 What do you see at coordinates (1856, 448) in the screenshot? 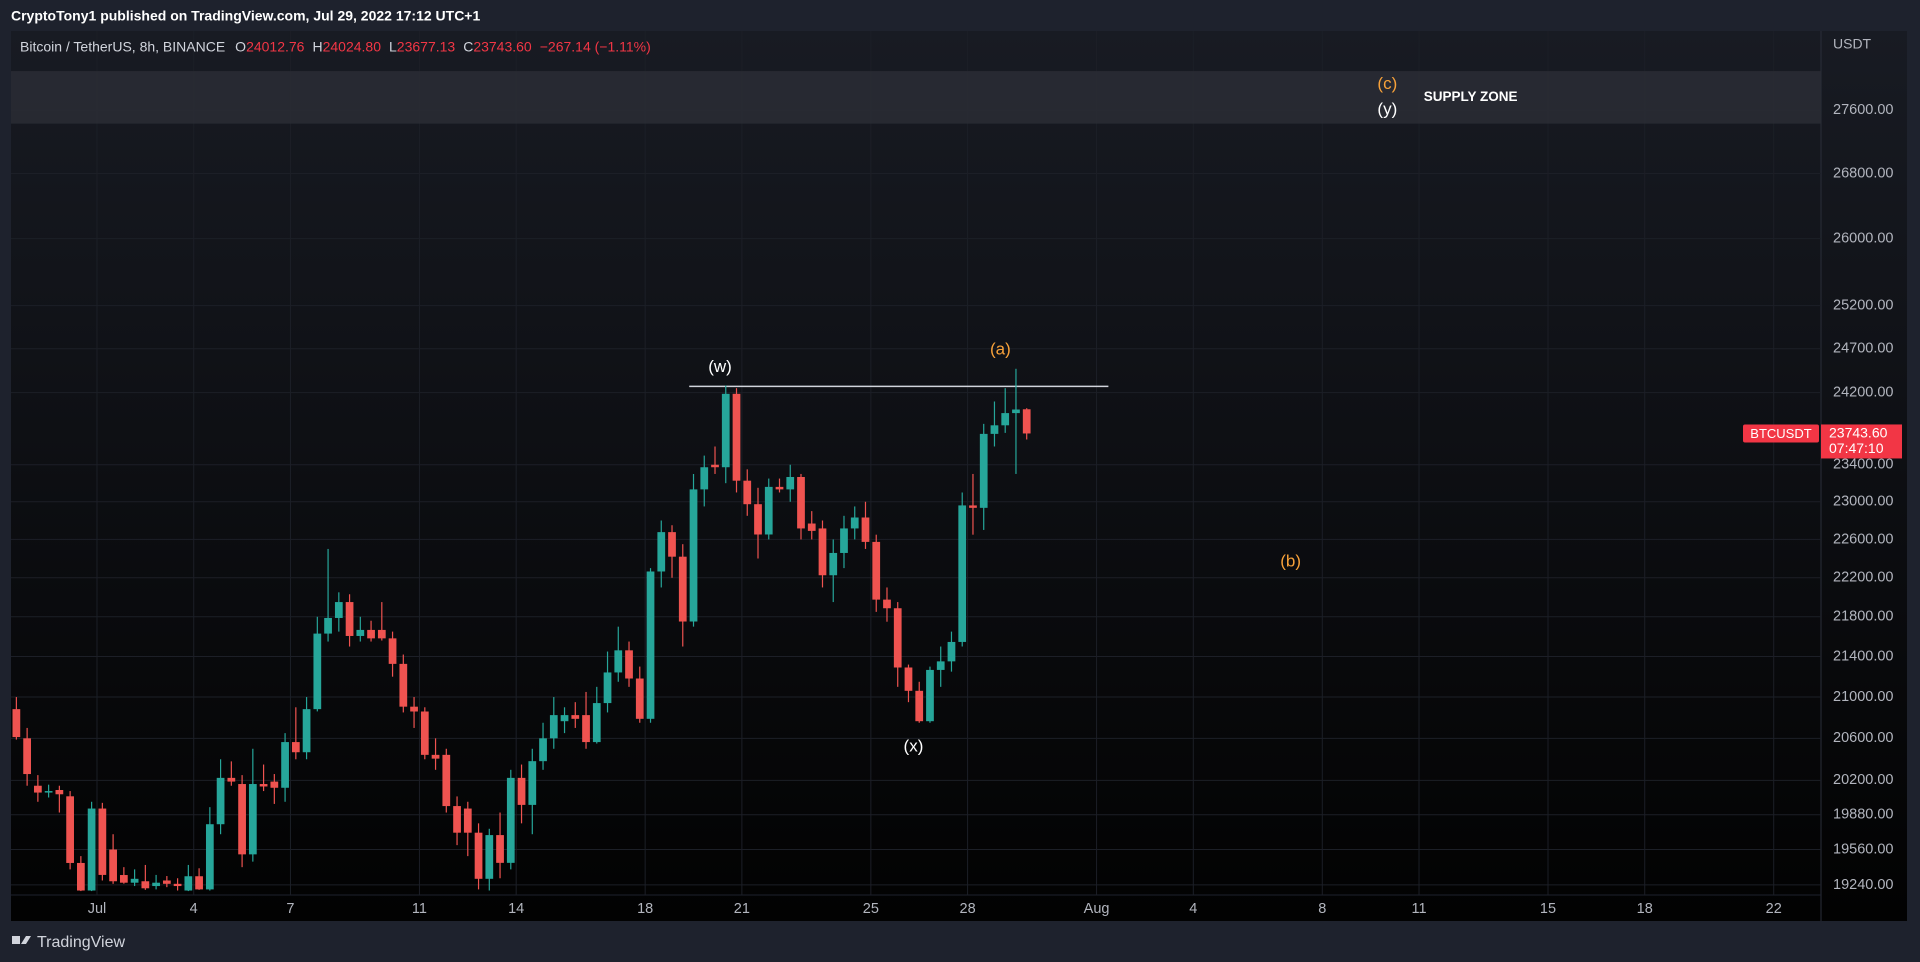
I see `countdown-label: 07:47:10` at bounding box center [1856, 448].